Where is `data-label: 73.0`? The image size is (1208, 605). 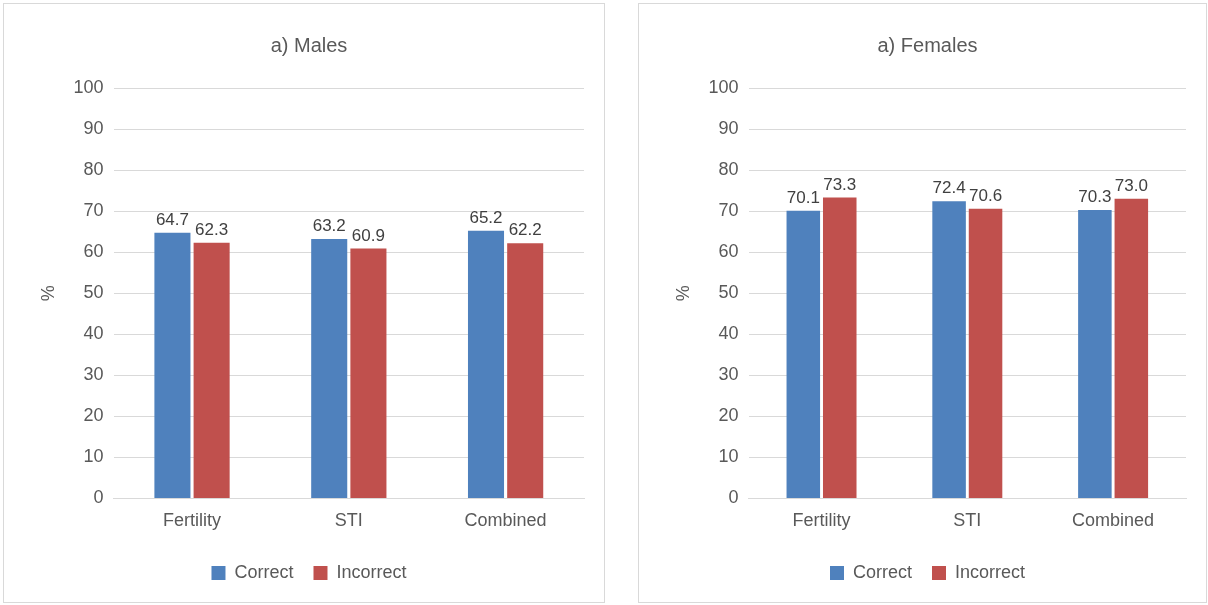
data-label: 73.0 is located at coordinates (1131, 185).